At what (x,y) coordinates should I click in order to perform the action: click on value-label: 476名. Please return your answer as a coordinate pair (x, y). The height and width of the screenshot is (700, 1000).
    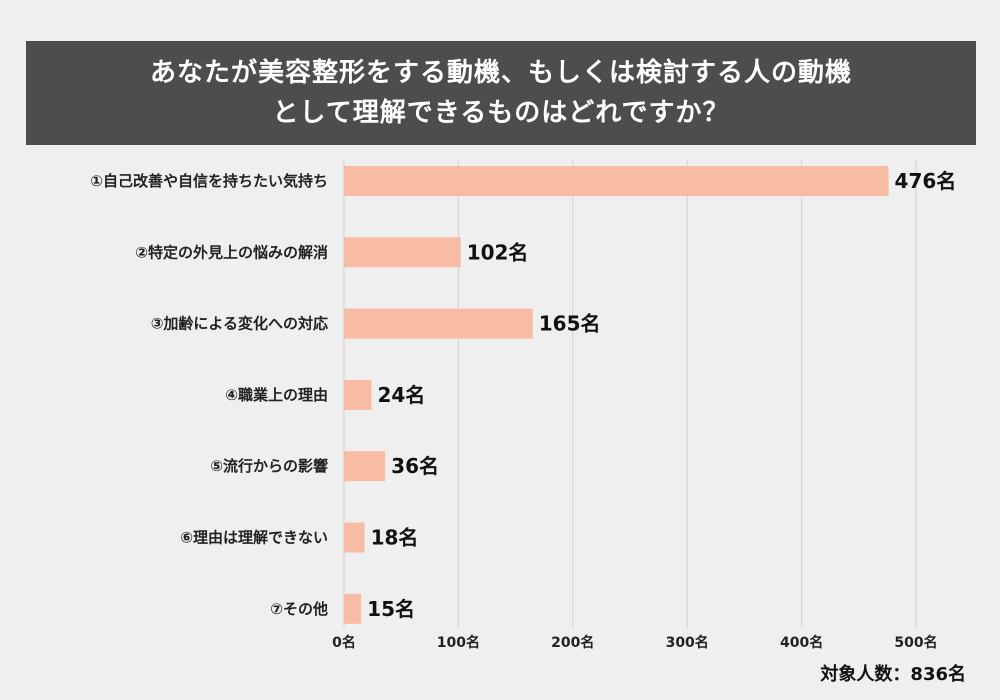
    Looking at the image, I should click on (926, 181).